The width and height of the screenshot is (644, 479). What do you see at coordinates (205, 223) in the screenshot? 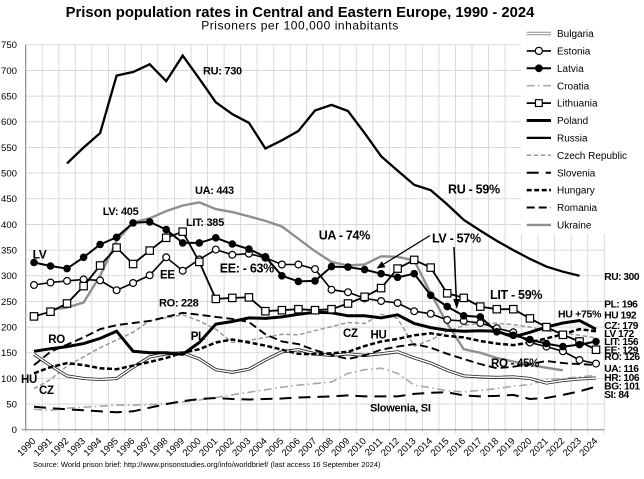
I see `svg-text: LIT: 385` at bounding box center [205, 223].